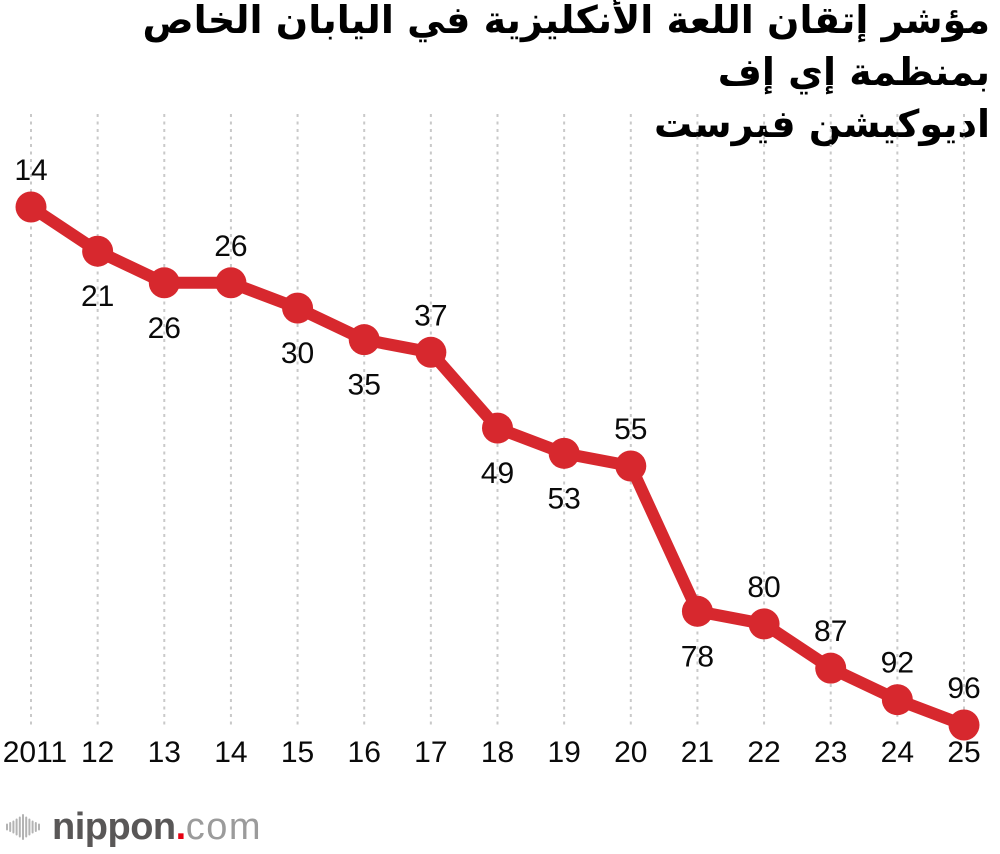  Describe the element at coordinates (630, 752) in the screenshot. I see `x-axis-label: 20` at that location.